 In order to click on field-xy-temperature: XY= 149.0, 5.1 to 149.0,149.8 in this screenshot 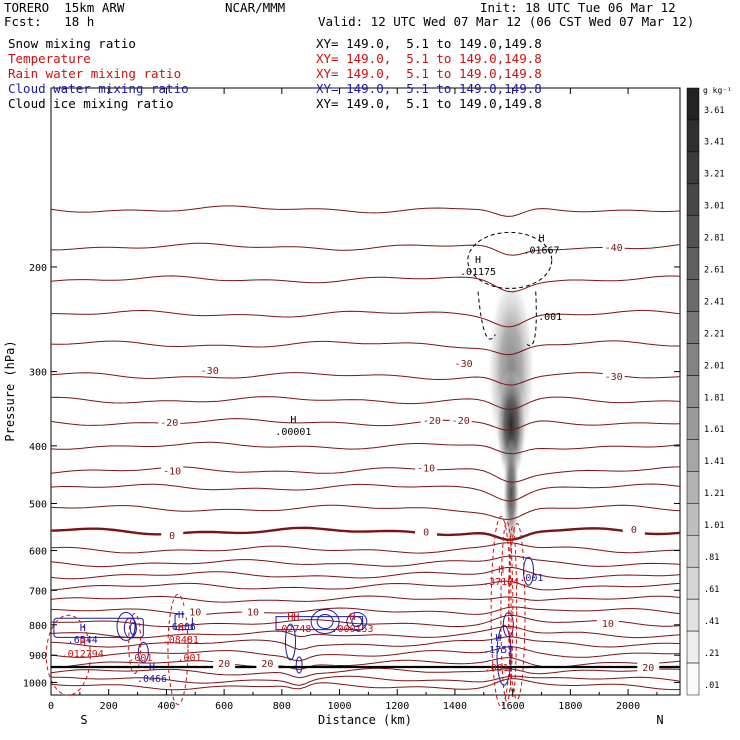, I will do `click(429, 58)`.